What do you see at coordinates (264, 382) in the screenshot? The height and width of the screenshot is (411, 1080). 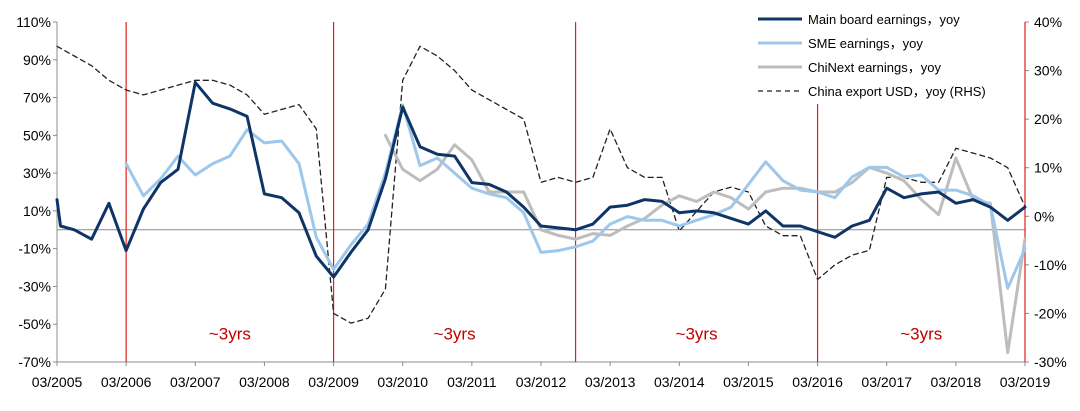 I see `x-tick-label: 03/2008` at bounding box center [264, 382].